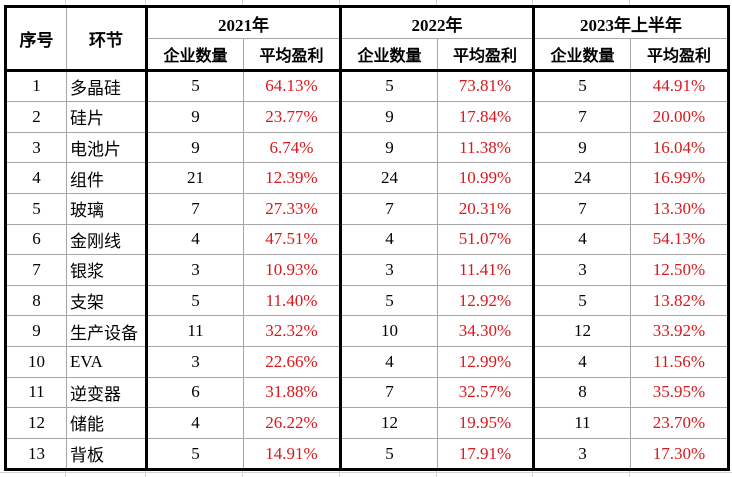 This screenshot has width=732, height=477. Describe the element at coordinates (485, 117) in the screenshot. I see `profit-2022: 17.84%` at that location.